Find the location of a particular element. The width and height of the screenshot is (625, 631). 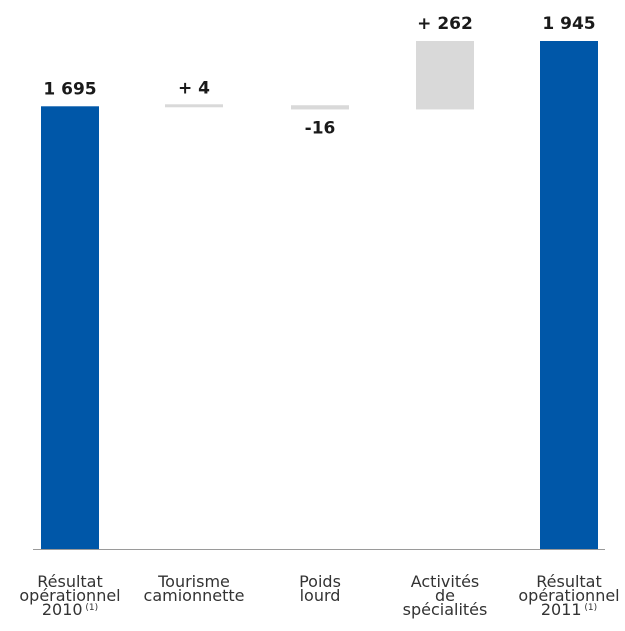

data-label-1: 1 695 is located at coordinates (69, 89).